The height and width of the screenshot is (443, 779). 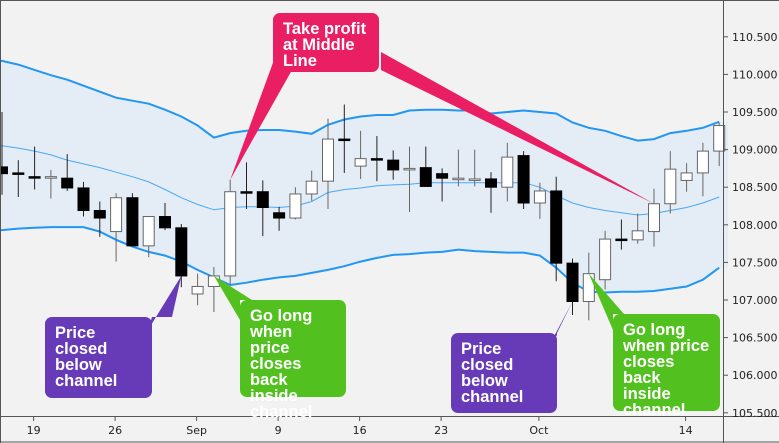 I want to click on y-tick-label: 107.000, so click(x=755, y=300).